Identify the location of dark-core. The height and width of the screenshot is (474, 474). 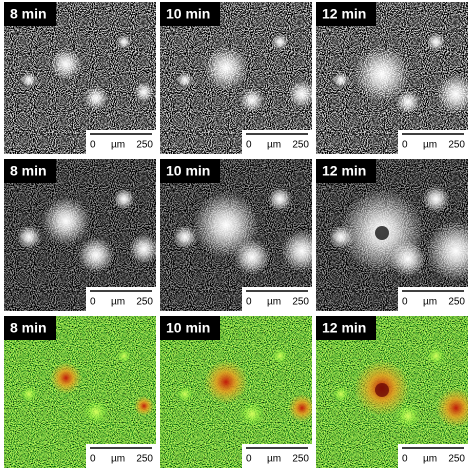
(382, 390).